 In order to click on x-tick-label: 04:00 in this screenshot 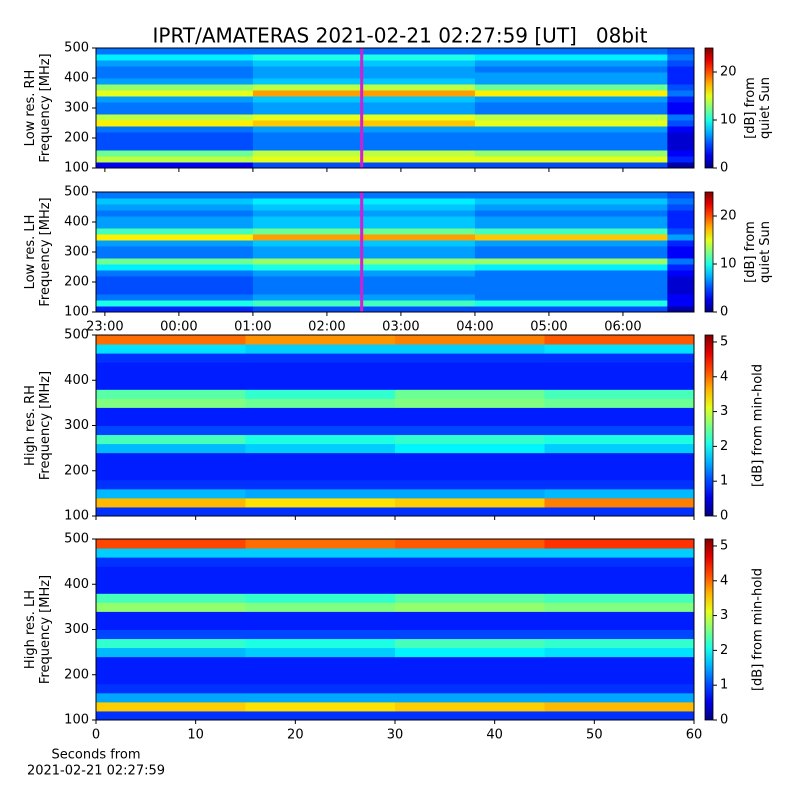, I will do `click(474, 327)`.